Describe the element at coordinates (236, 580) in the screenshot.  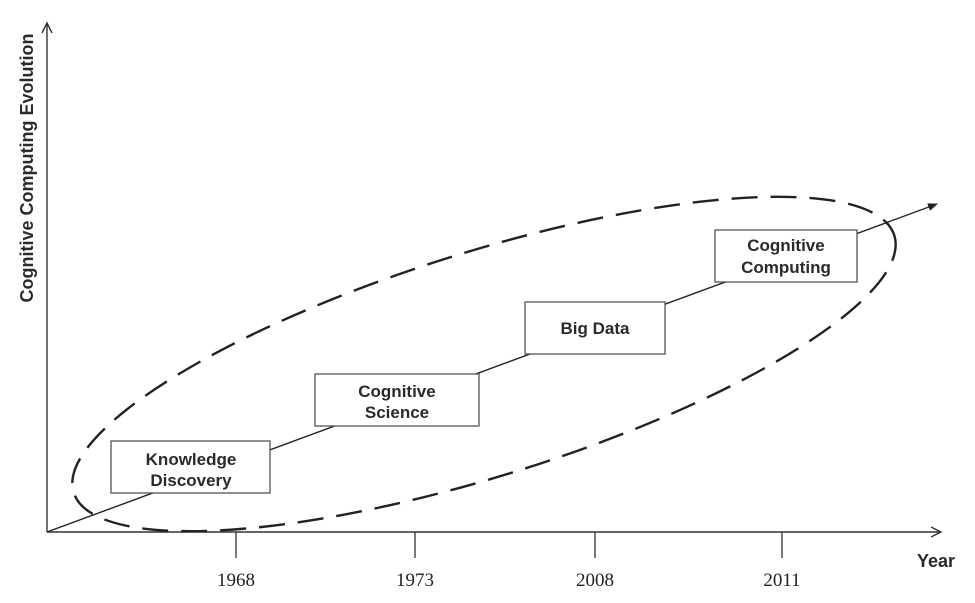
I see `x-tick-label: 1968` at that location.